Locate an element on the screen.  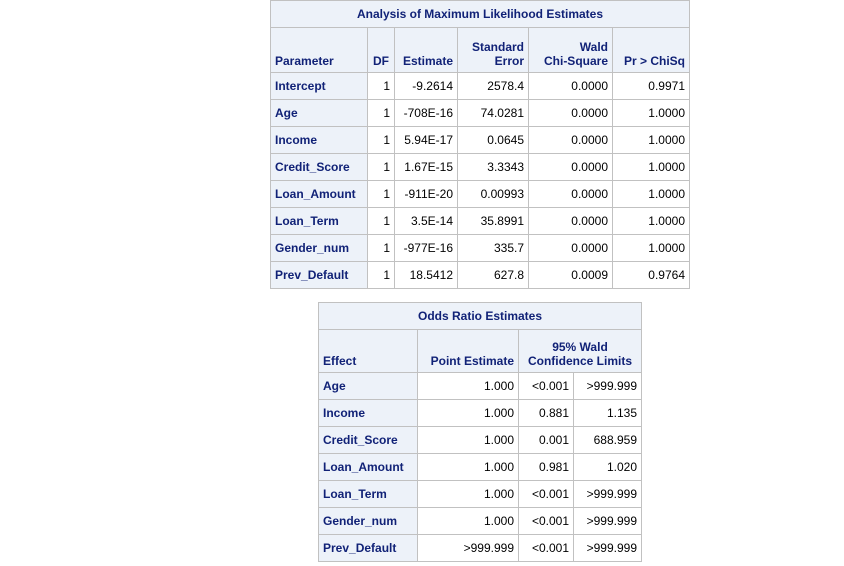
table-row: Age 1.000 <0.001 >999.999 is located at coordinates (480, 386).